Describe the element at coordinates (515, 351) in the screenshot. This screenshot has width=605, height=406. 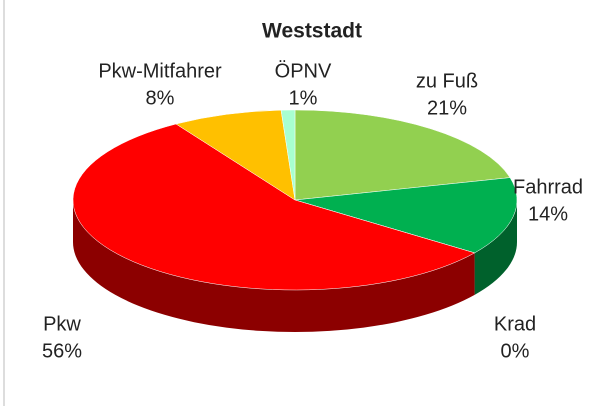
I see `slice-value-label: 0%` at that location.